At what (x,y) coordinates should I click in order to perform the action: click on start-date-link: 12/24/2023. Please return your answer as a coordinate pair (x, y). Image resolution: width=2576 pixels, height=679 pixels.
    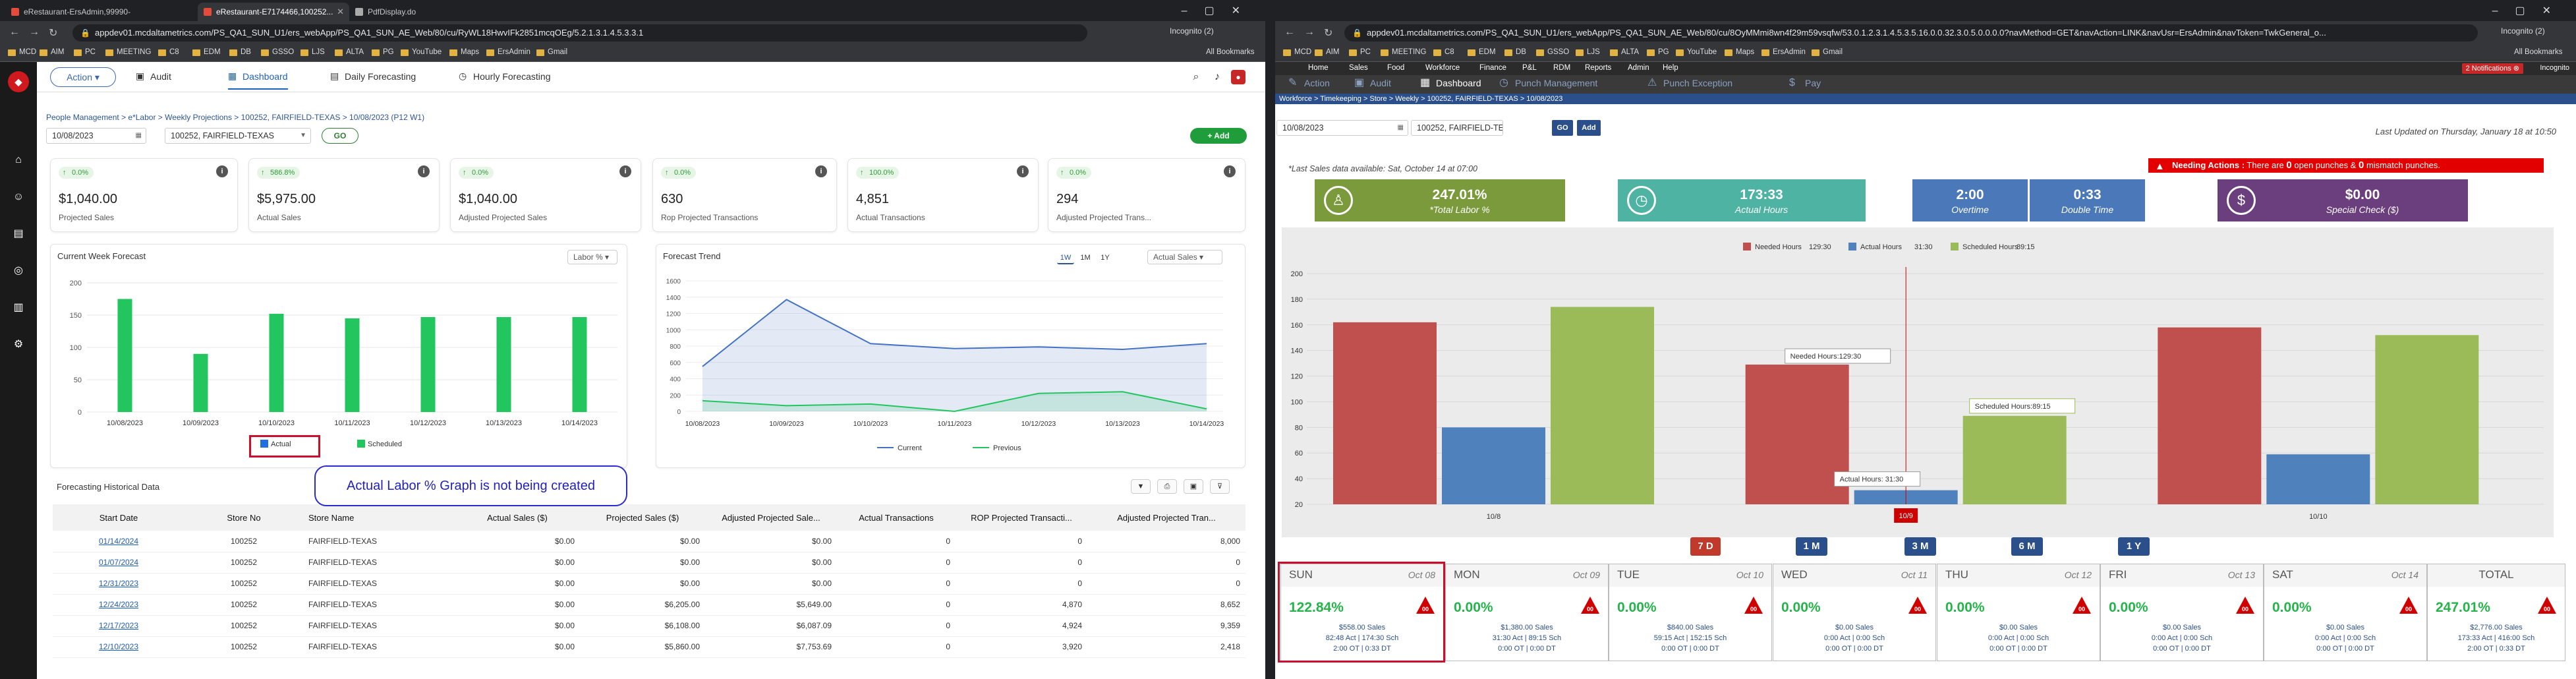
    Looking at the image, I should click on (118, 604).